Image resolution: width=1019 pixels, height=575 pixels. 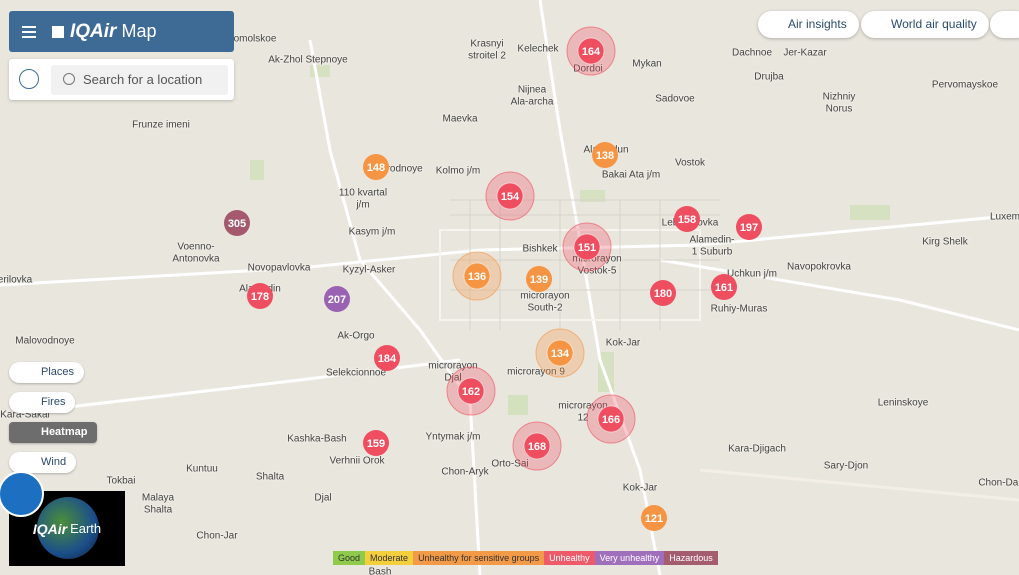 I want to click on place-label: Nizhniy, so click(x=839, y=97).